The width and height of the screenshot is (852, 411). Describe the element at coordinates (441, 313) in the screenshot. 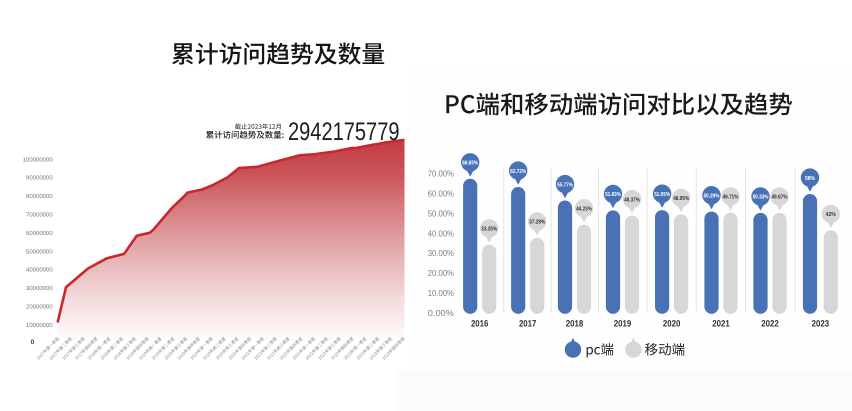

I see `svg-text: 0.00%` at that location.